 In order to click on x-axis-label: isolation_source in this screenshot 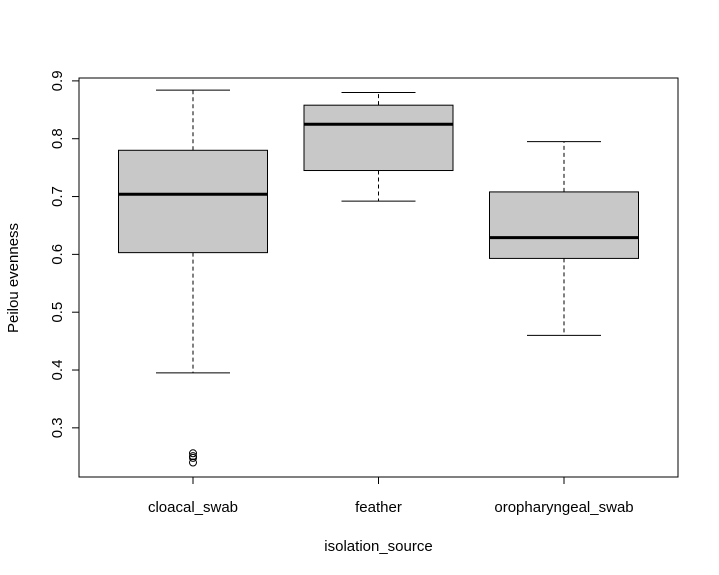, I will do `click(378, 546)`.